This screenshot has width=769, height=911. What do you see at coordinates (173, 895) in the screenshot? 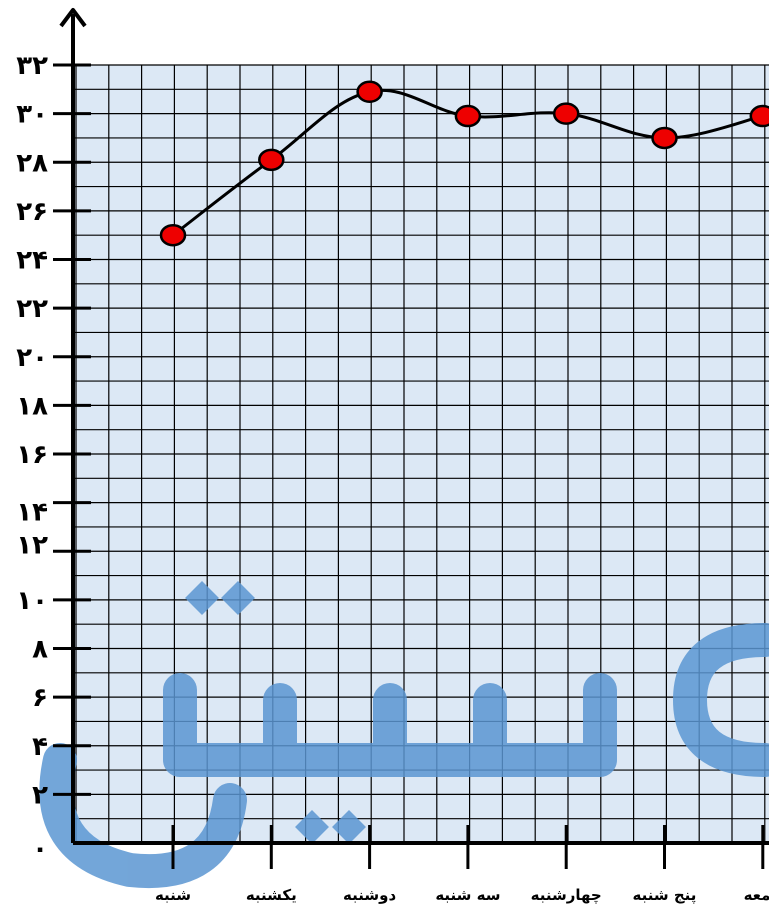
I see `x-tick-label: شنبه` at bounding box center [173, 895].